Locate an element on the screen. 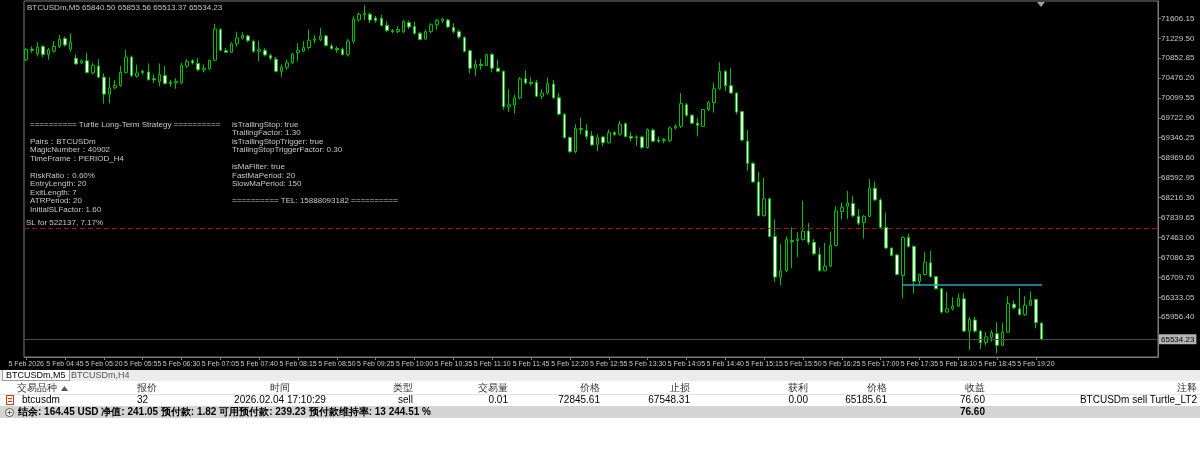  text: 76.60 is located at coordinates (972, 412).